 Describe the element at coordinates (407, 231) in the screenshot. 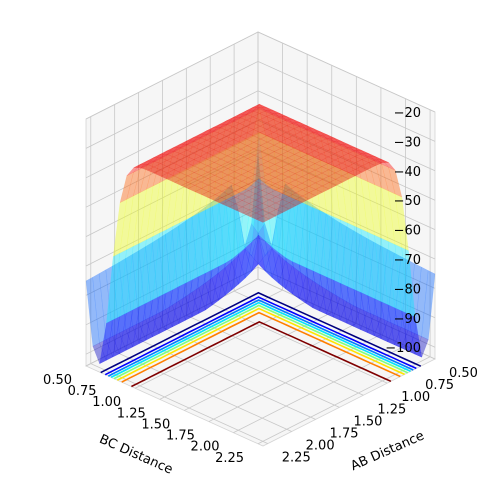

I see `z-tick-label: −60` at that location.